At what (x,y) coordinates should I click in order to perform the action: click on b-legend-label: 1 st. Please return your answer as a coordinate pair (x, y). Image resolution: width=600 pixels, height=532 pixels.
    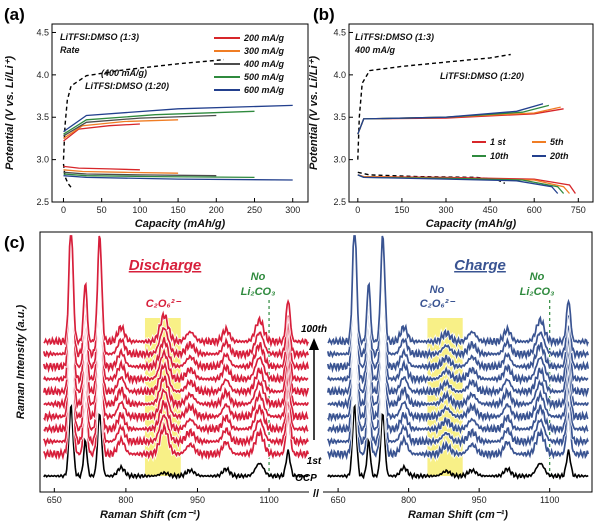
    Looking at the image, I should click on (498, 142).